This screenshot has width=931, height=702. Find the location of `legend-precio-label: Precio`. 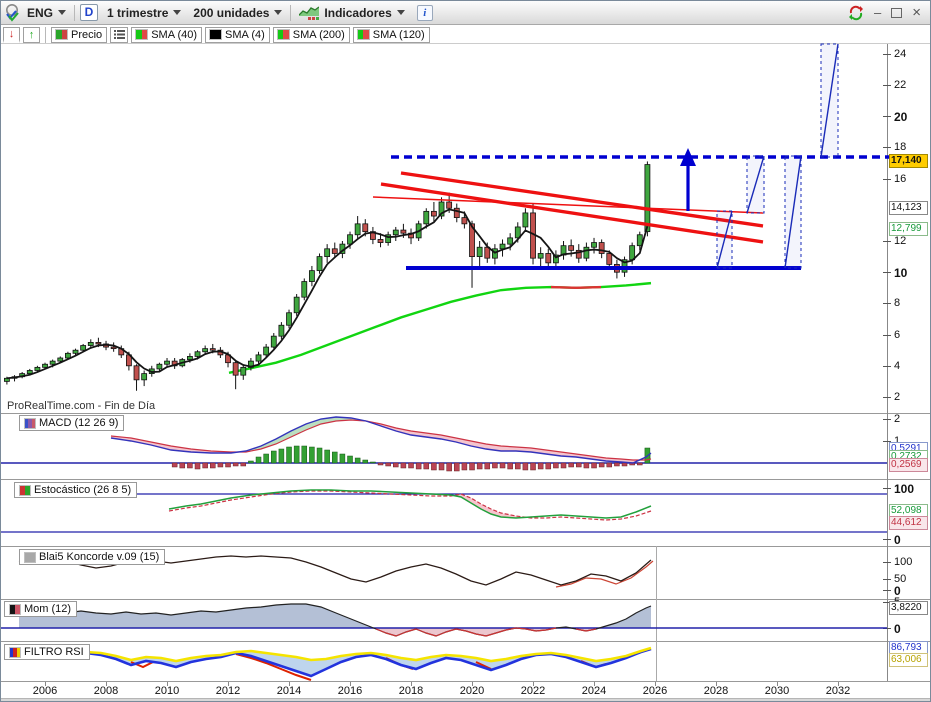

legend-precio-label: Precio is located at coordinates (87, 34).